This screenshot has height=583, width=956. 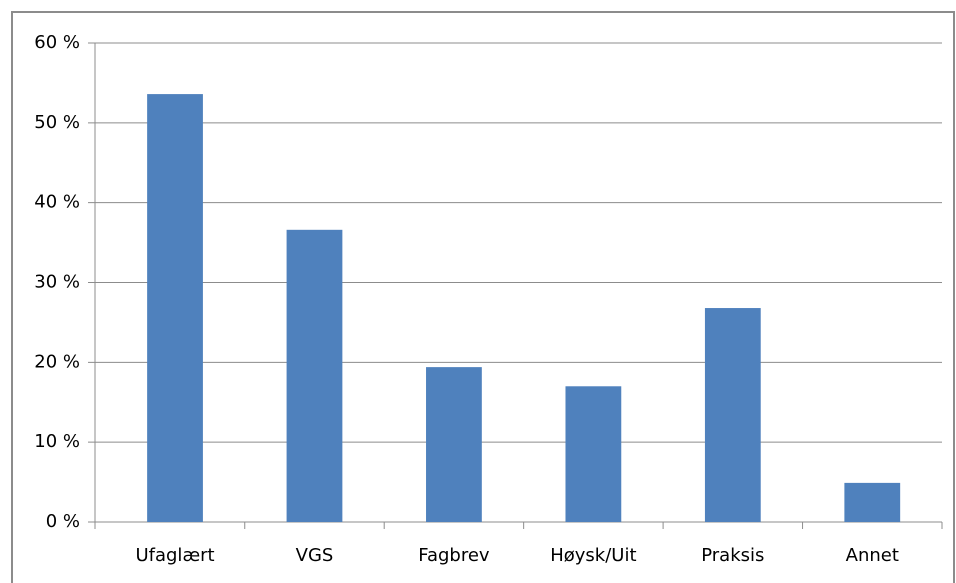 I want to click on x-tick-label: Ufaglært, so click(x=174, y=555).